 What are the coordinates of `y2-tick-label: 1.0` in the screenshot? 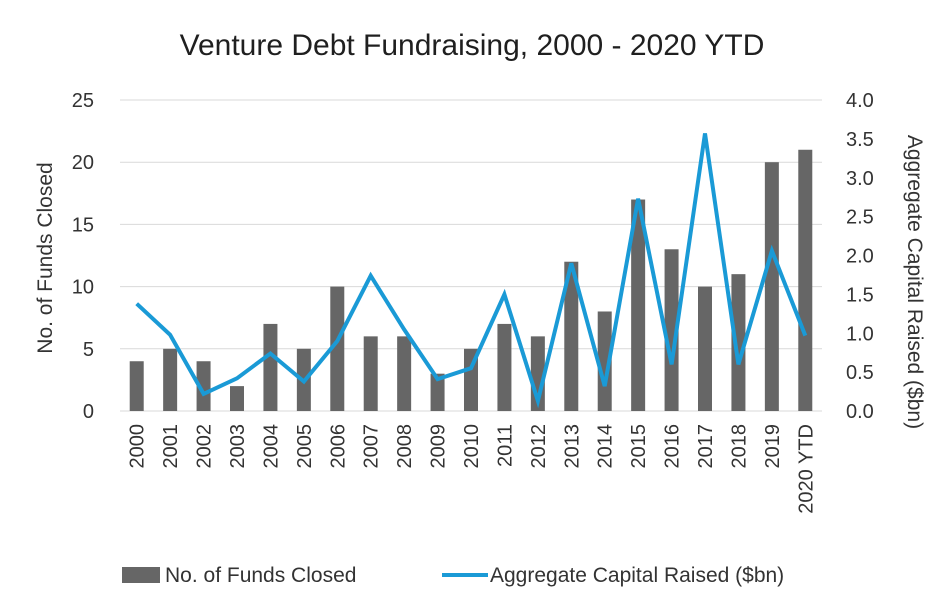 It's located at (860, 334).